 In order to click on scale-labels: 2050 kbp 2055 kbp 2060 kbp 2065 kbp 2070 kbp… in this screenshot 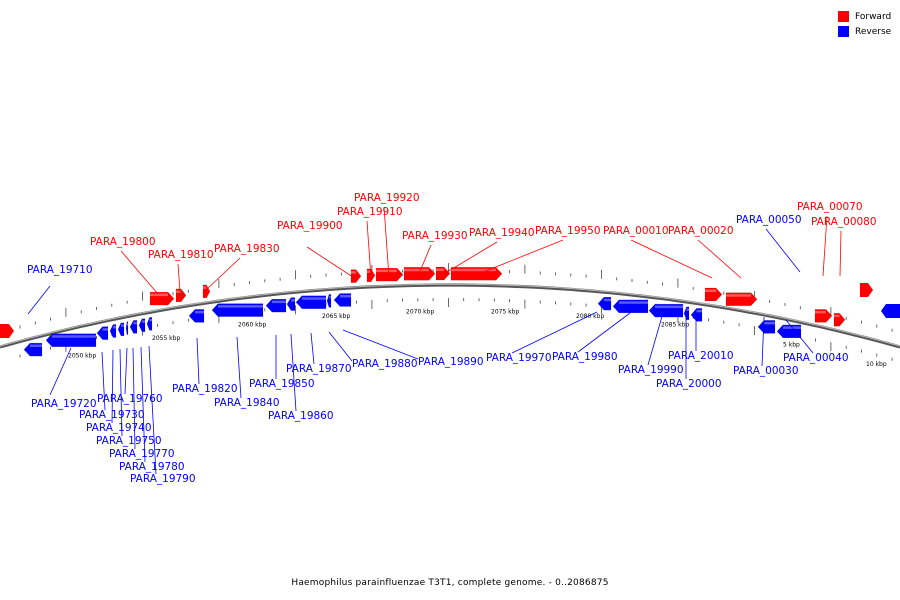, I will do `click(477, 338)`.